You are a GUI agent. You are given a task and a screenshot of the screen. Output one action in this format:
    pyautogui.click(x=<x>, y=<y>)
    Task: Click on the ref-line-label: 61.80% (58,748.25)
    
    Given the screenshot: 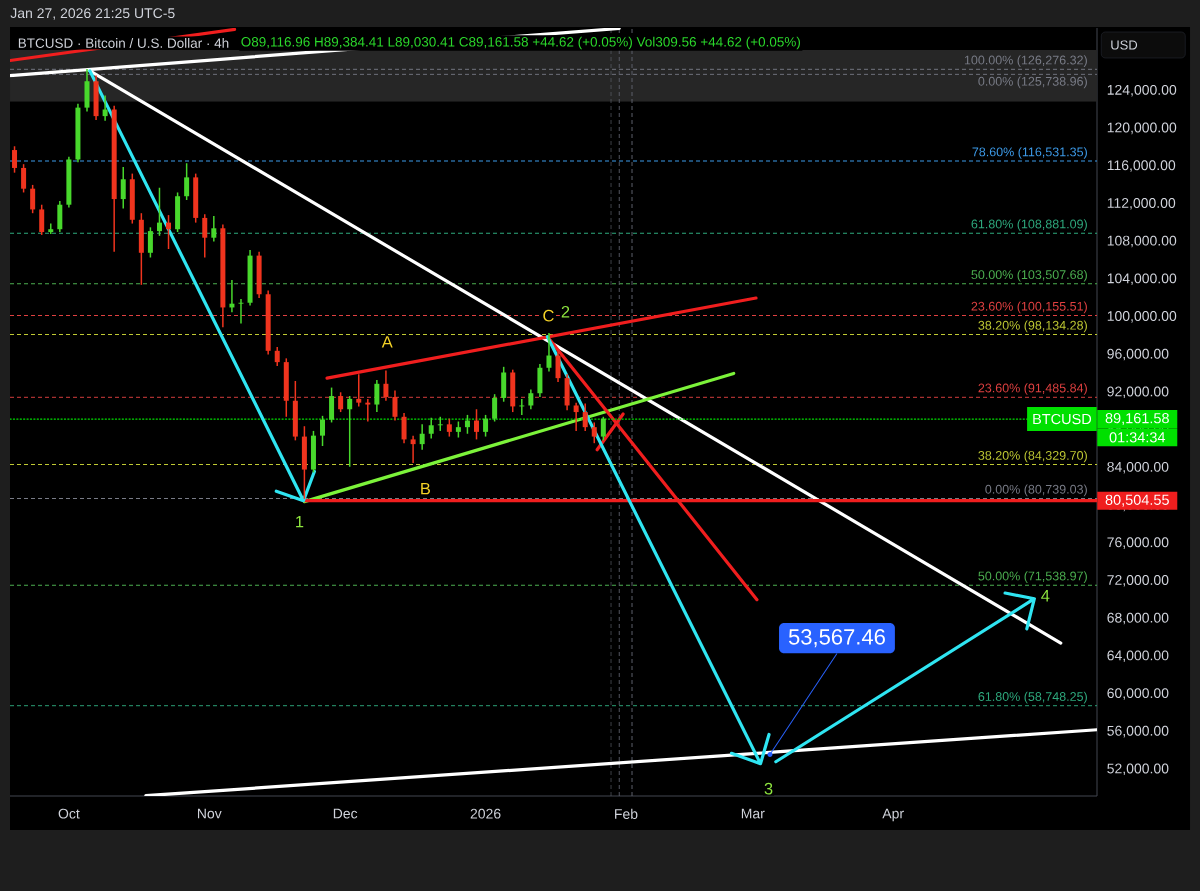 What is the action you would take?
    pyautogui.click(x=1032, y=697)
    